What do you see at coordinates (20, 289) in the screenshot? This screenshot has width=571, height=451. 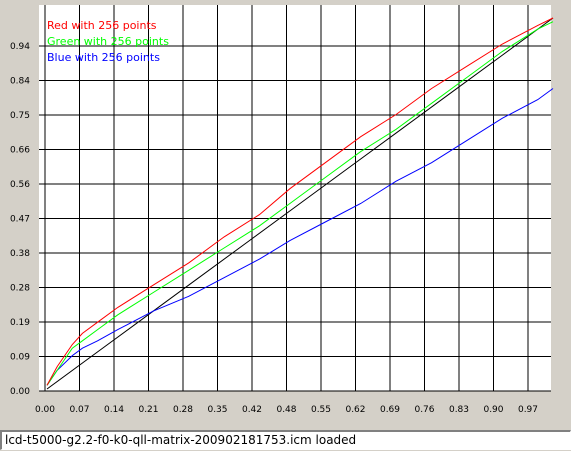 I see `y-tick-label: 0.28` at bounding box center [20, 289].